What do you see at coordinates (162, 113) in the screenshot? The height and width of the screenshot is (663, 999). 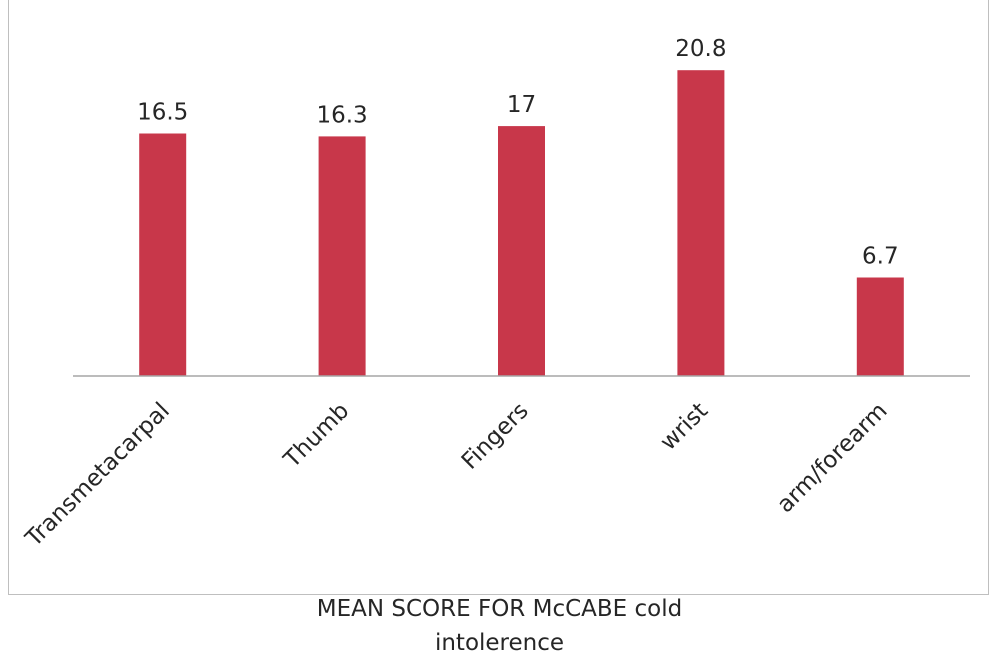 I see `data-label: 16.5` at bounding box center [162, 113].